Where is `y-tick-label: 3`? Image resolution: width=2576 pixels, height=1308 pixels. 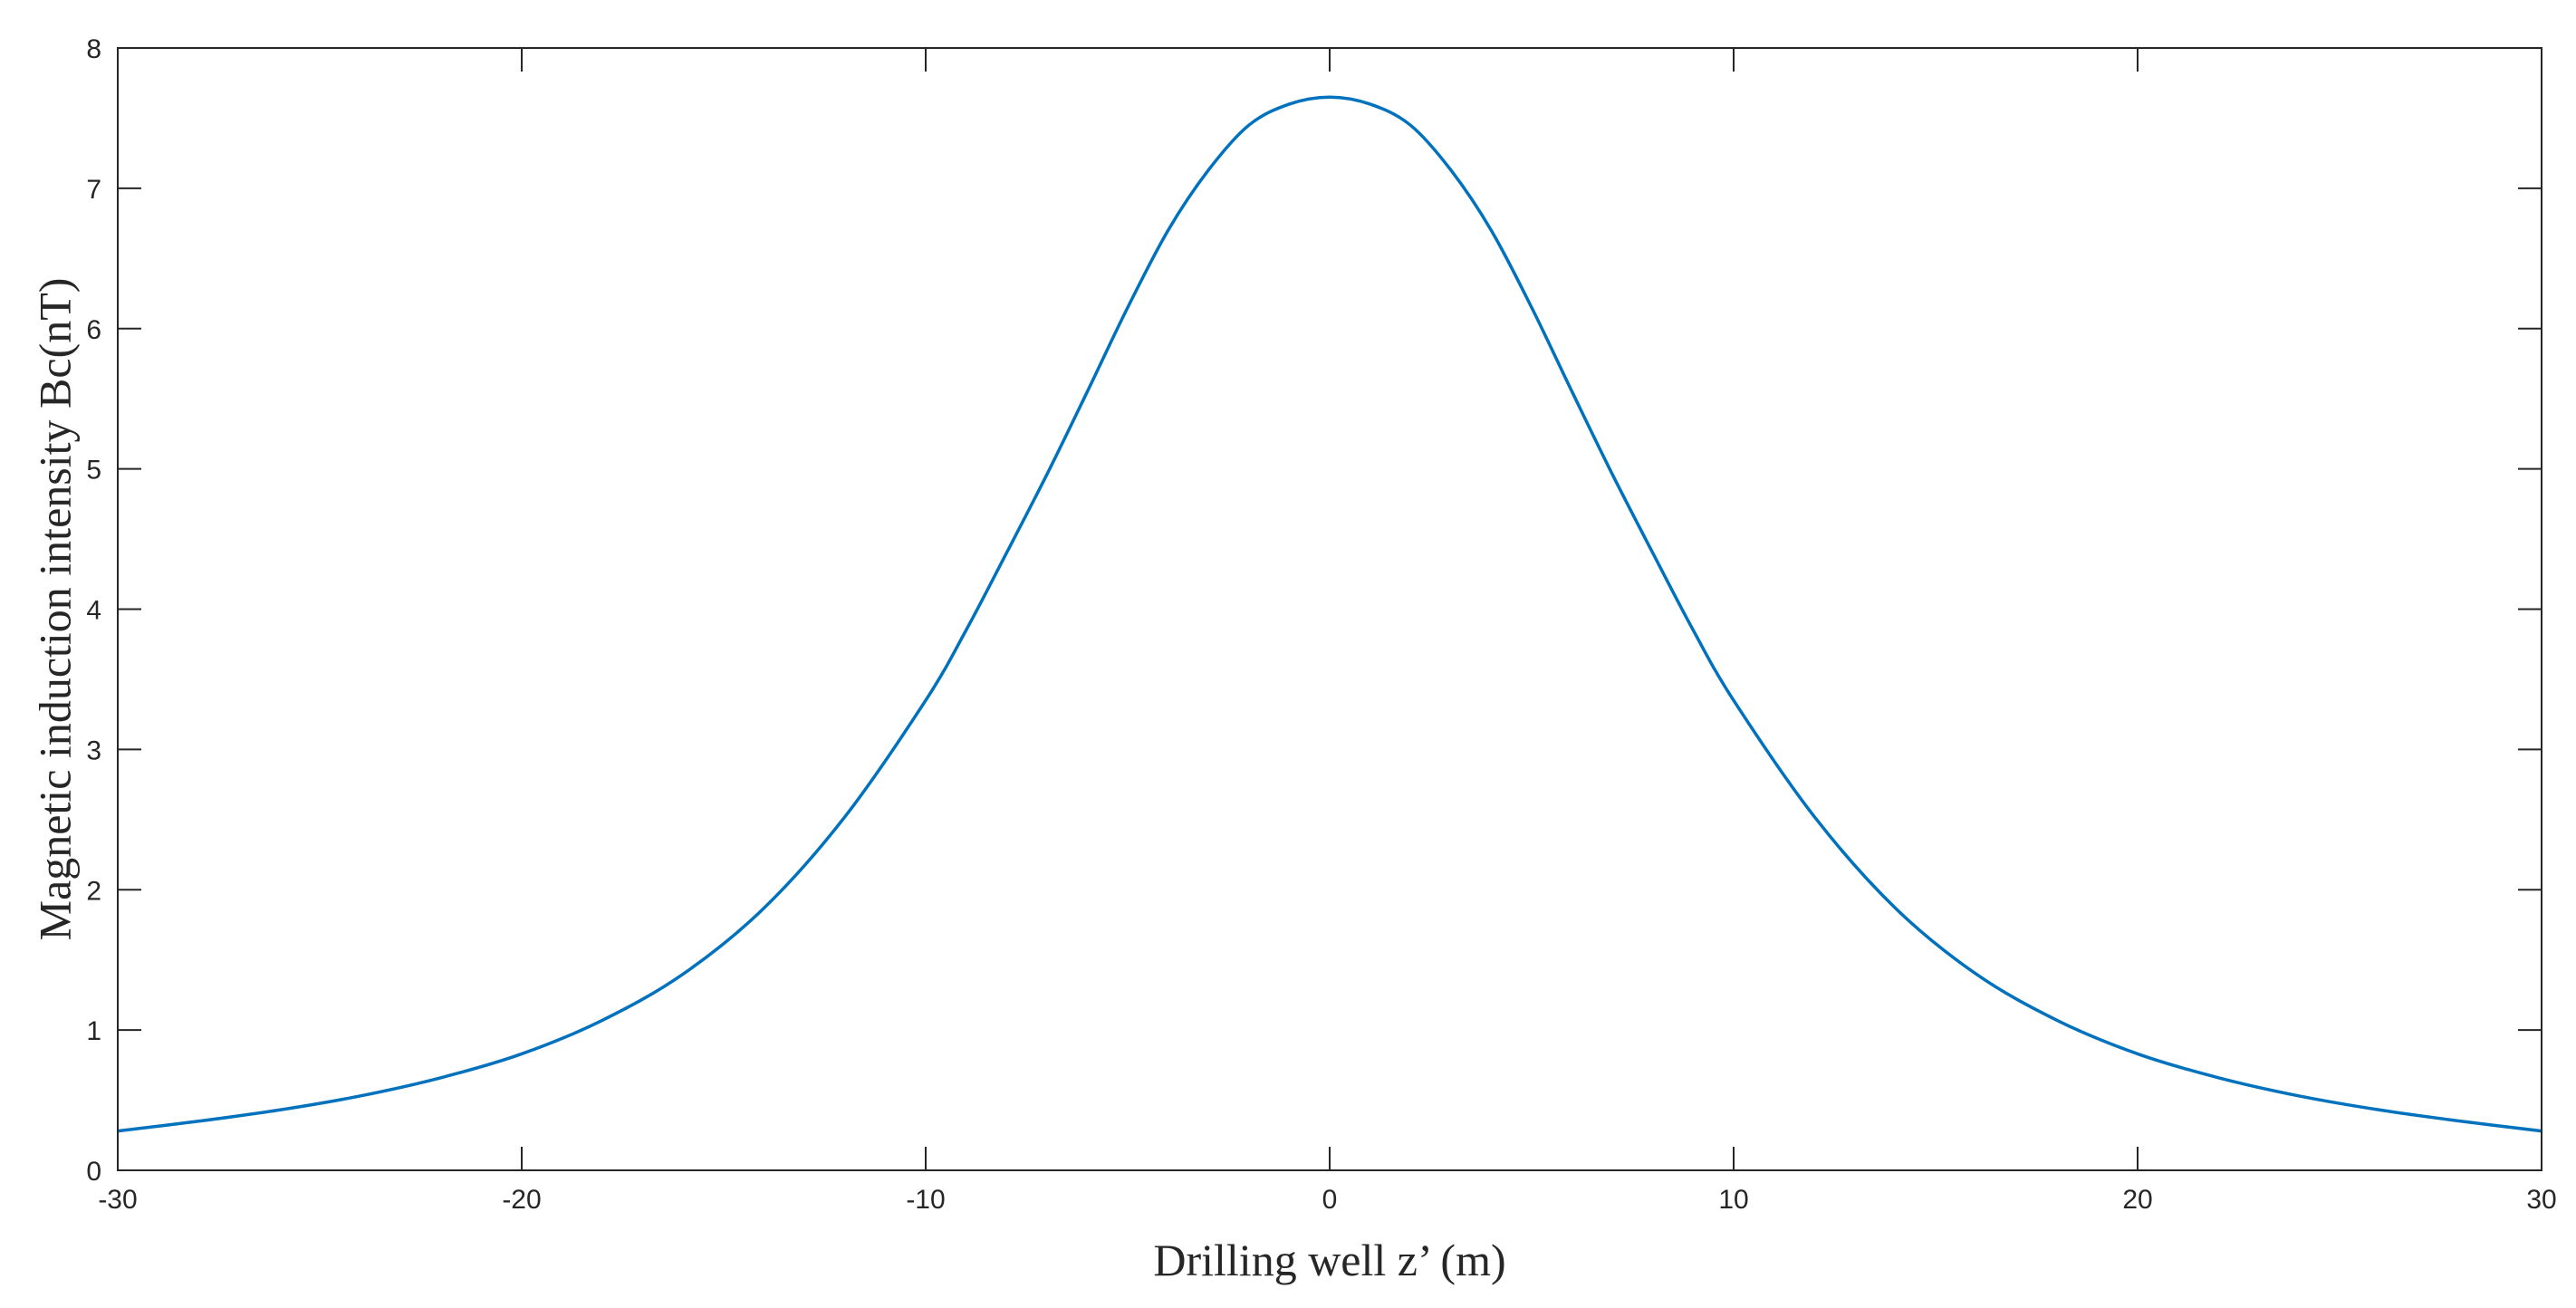 y-tick-label: 3 is located at coordinates (93, 750).